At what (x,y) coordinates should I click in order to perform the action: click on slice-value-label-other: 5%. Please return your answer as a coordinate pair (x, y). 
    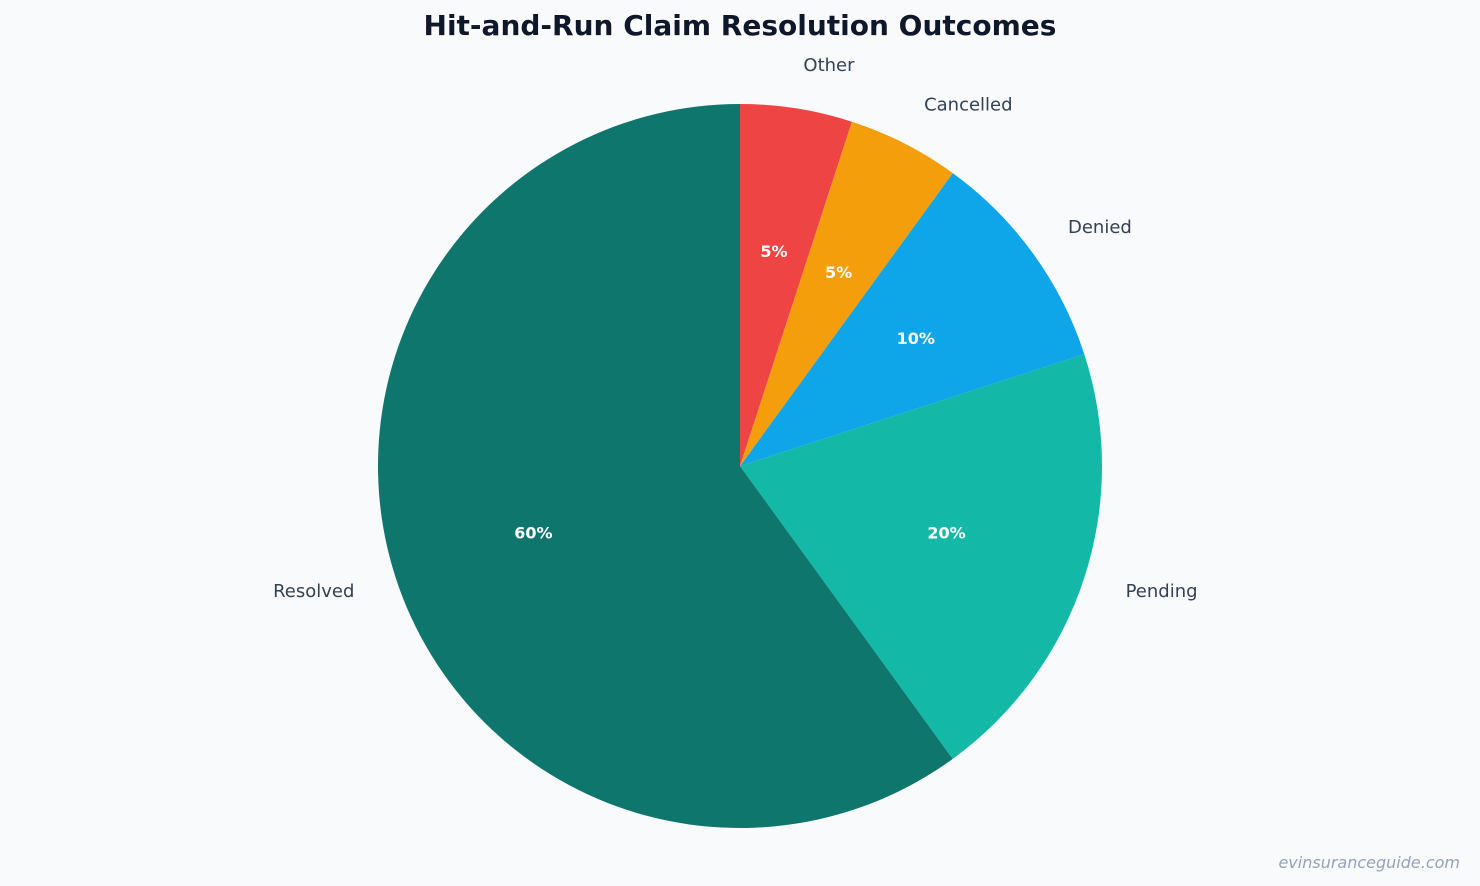
    Looking at the image, I should click on (773, 251).